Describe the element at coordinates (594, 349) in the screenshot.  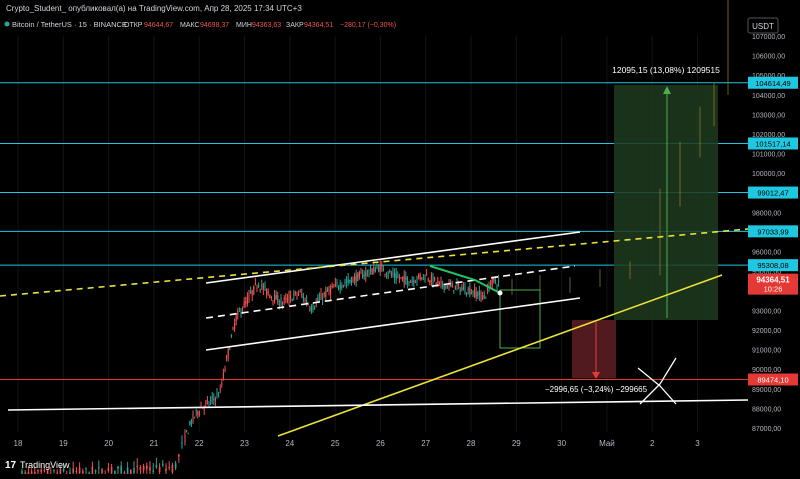
I see `short-position-risk-zone` at that location.